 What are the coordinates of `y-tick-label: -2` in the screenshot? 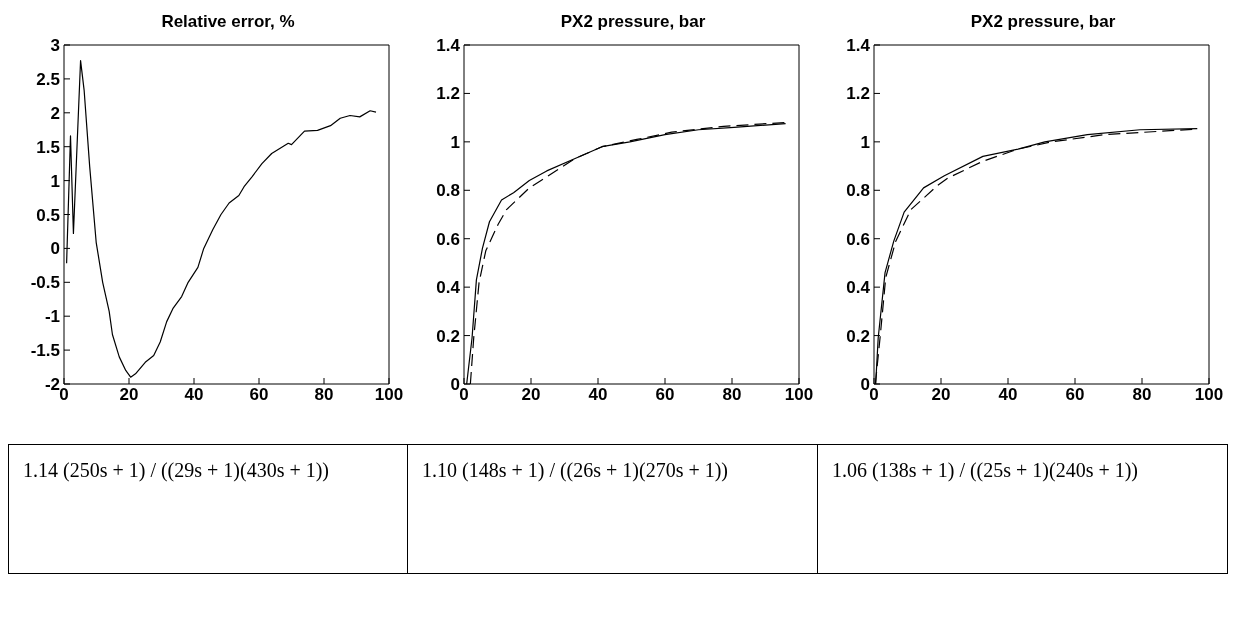 It's located at (52, 385).